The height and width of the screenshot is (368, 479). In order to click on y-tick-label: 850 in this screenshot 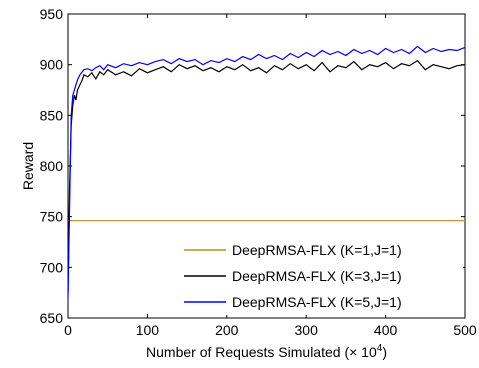, I will do `click(52, 115)`.